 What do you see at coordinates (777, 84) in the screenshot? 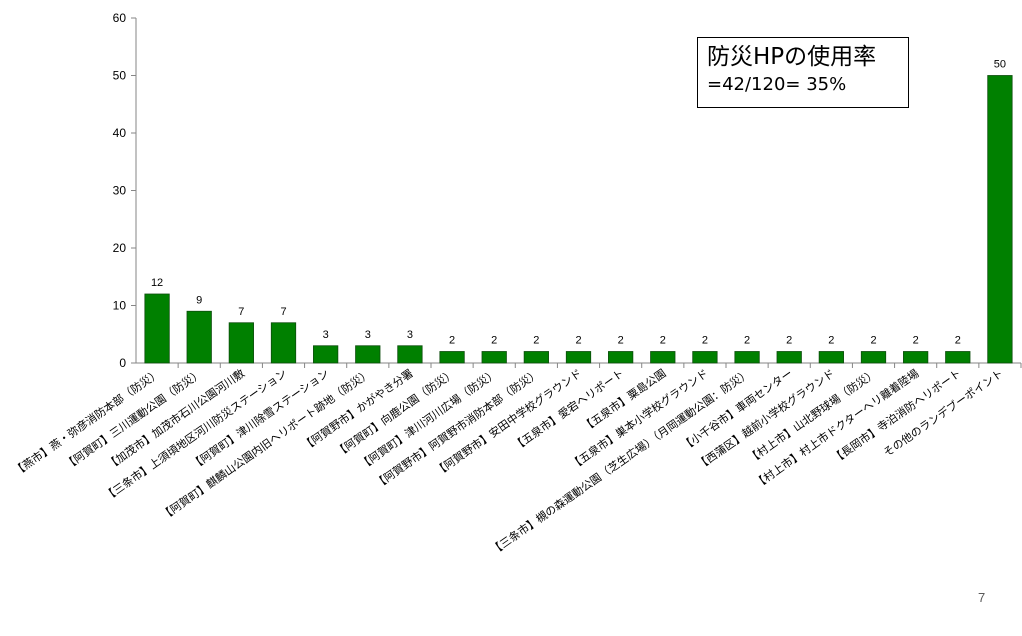
I see `callout-formula: =42/120= 35%` at bounding box center [777, 84].